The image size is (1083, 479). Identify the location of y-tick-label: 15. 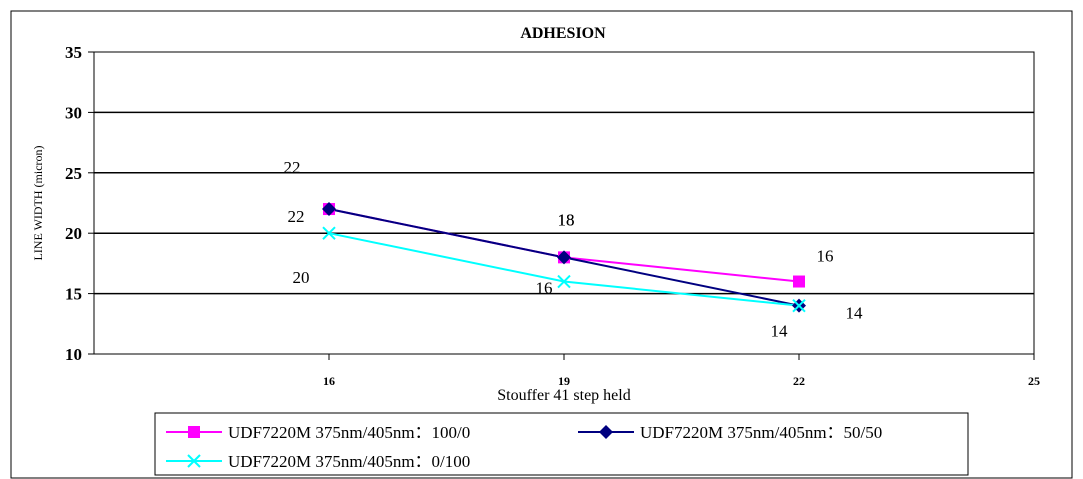
(73, 294).